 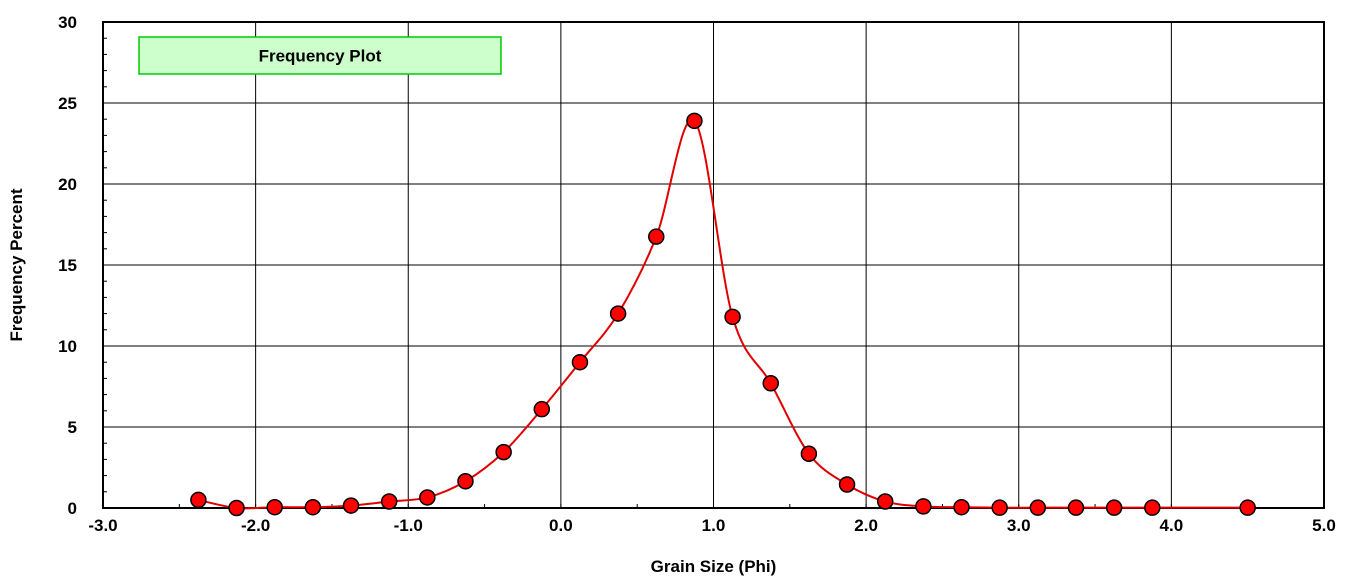 What do you see at coordinates (1172, 525) in the screenshot?
I see `x-tick-label-7: 4.0` at bounding box center [1172, 525].